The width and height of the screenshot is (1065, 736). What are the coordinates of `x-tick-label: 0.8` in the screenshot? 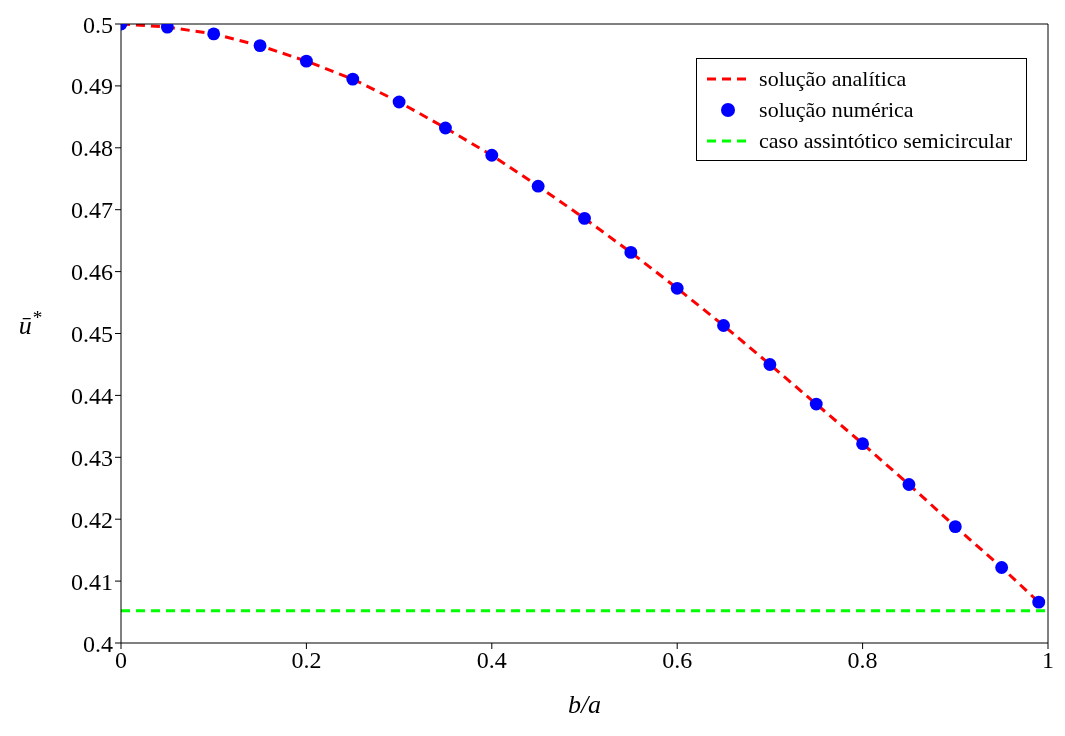 It's located at (862, 660).